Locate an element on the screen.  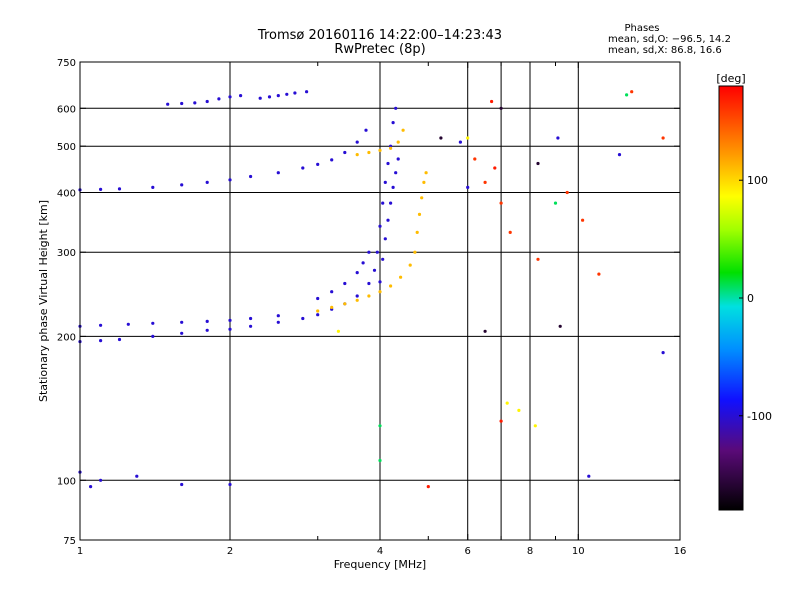
phases-o-mode: mean, sd,O: −96.5, 14.2 is located at coordinates (669, 39).